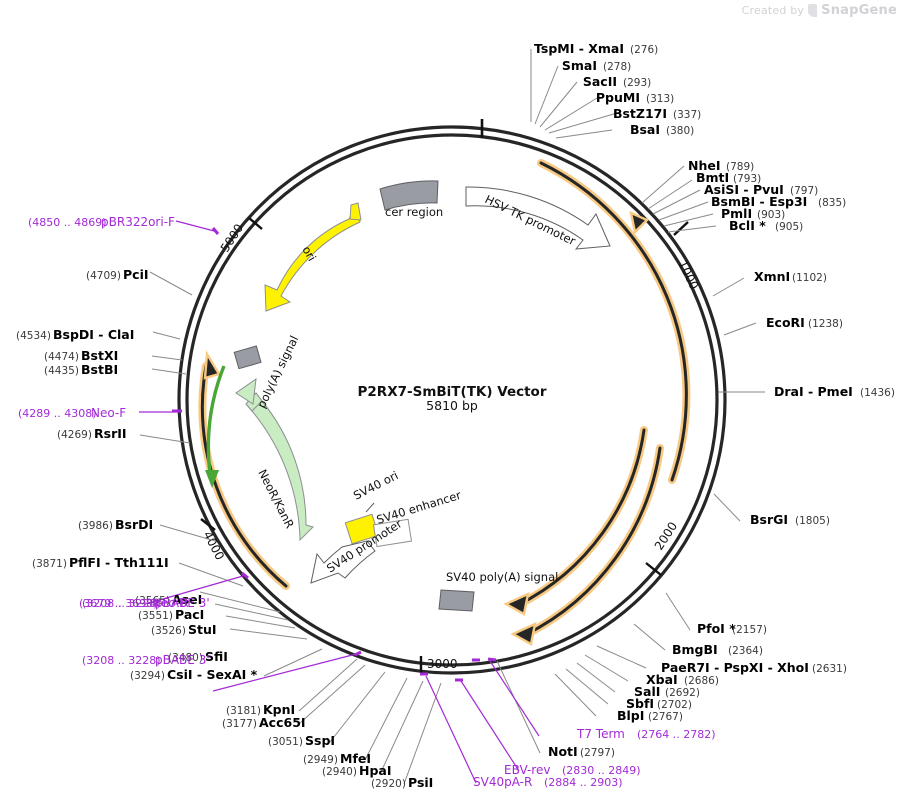  Describe the element at coordinates (99, 369) in the screenshot. I see `label-enzymes: BstBI` at that location.